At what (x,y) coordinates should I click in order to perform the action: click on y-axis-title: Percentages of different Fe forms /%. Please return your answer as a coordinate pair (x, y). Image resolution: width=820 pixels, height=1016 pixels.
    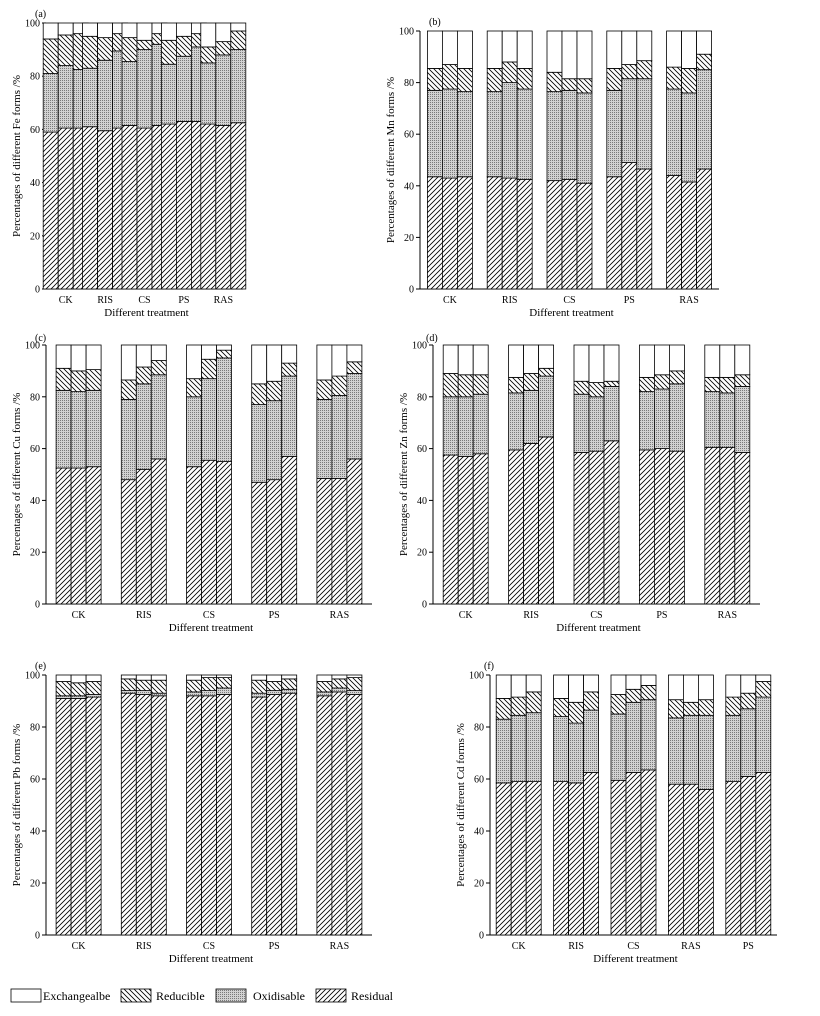
    Looking at the image, I should click on (17, 156).